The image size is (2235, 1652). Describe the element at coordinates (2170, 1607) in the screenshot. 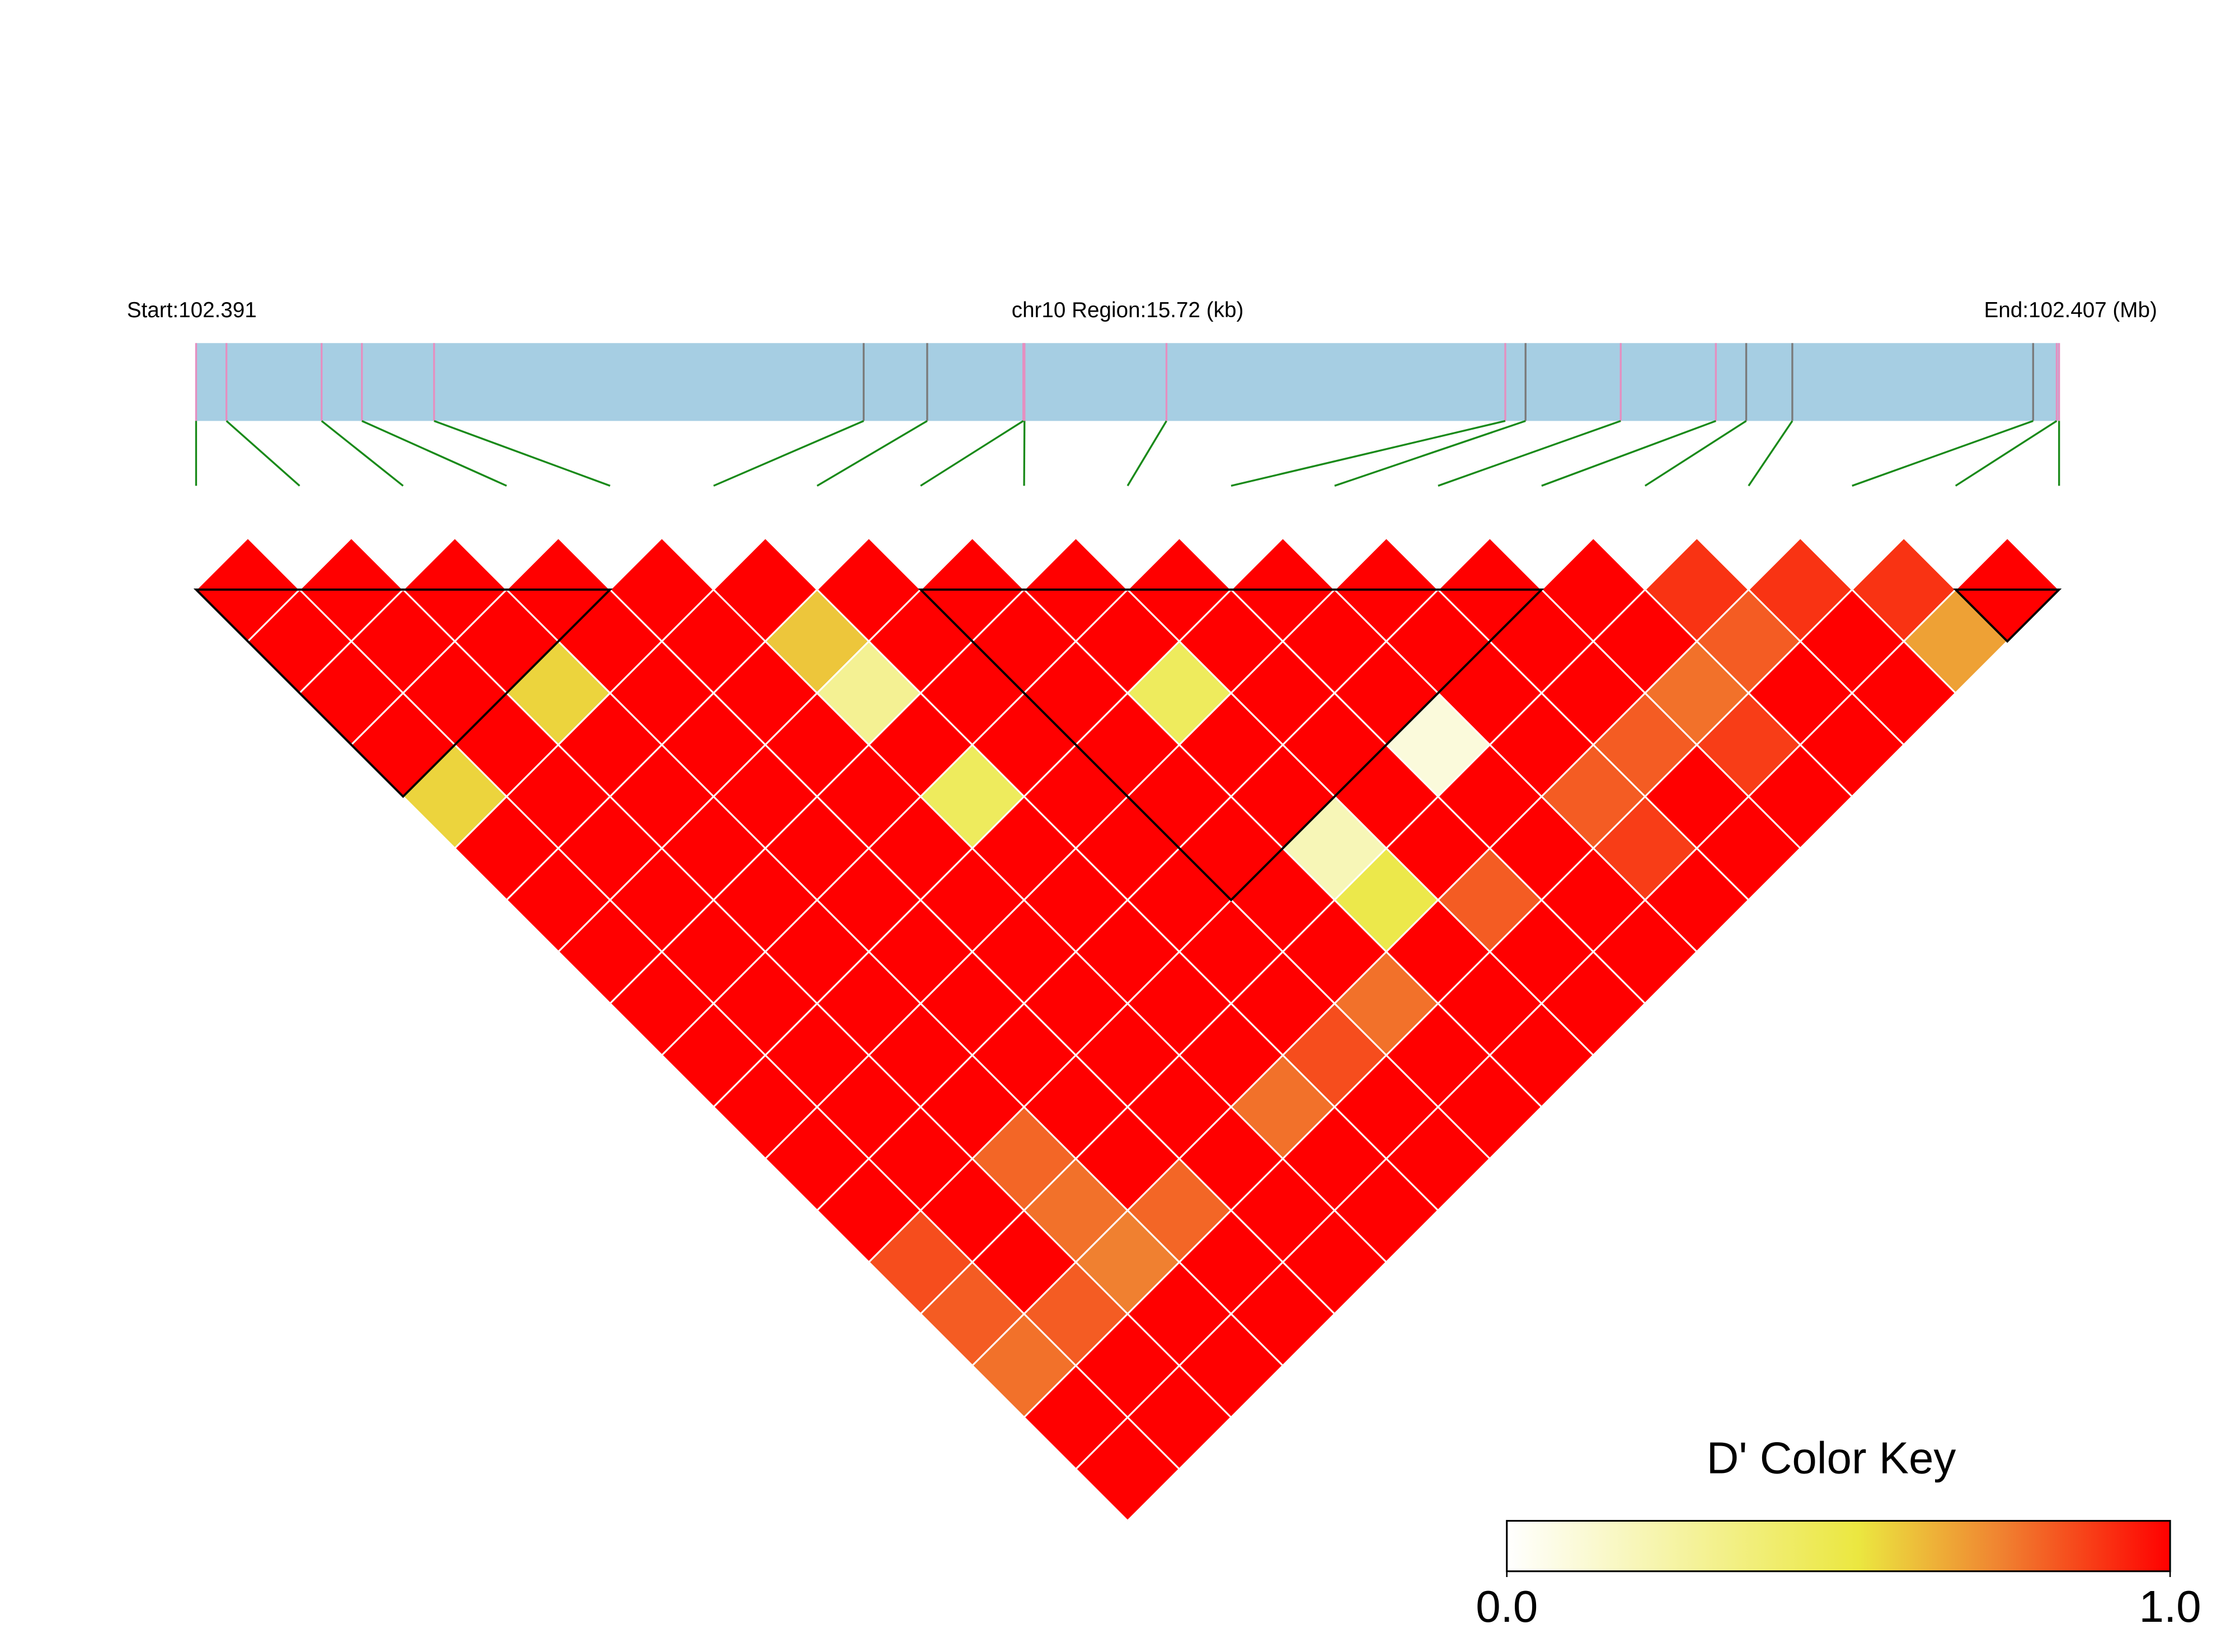

I see `color-key-tick-label: 1.0` at that location.